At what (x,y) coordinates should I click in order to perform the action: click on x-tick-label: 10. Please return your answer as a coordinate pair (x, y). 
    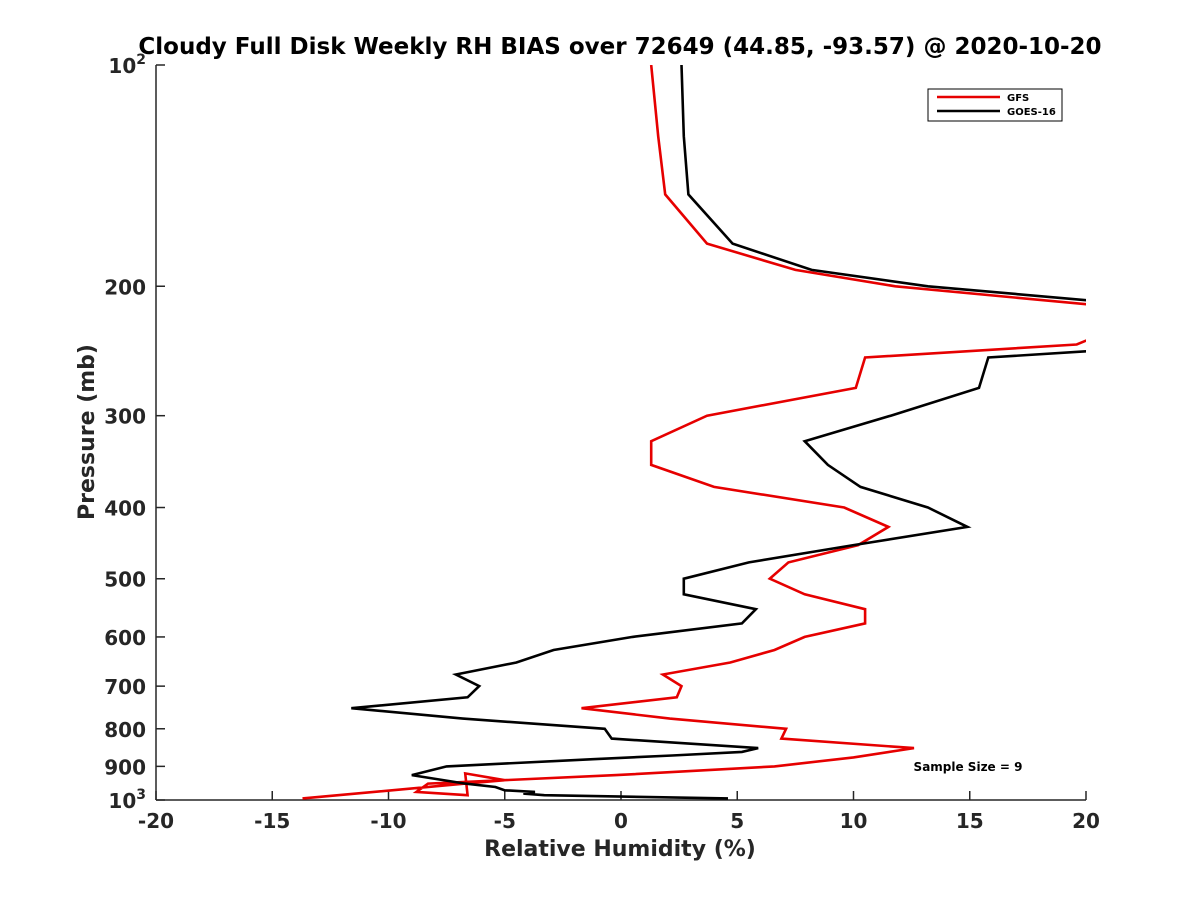
    Looking at the image, I should click on (854, 821).